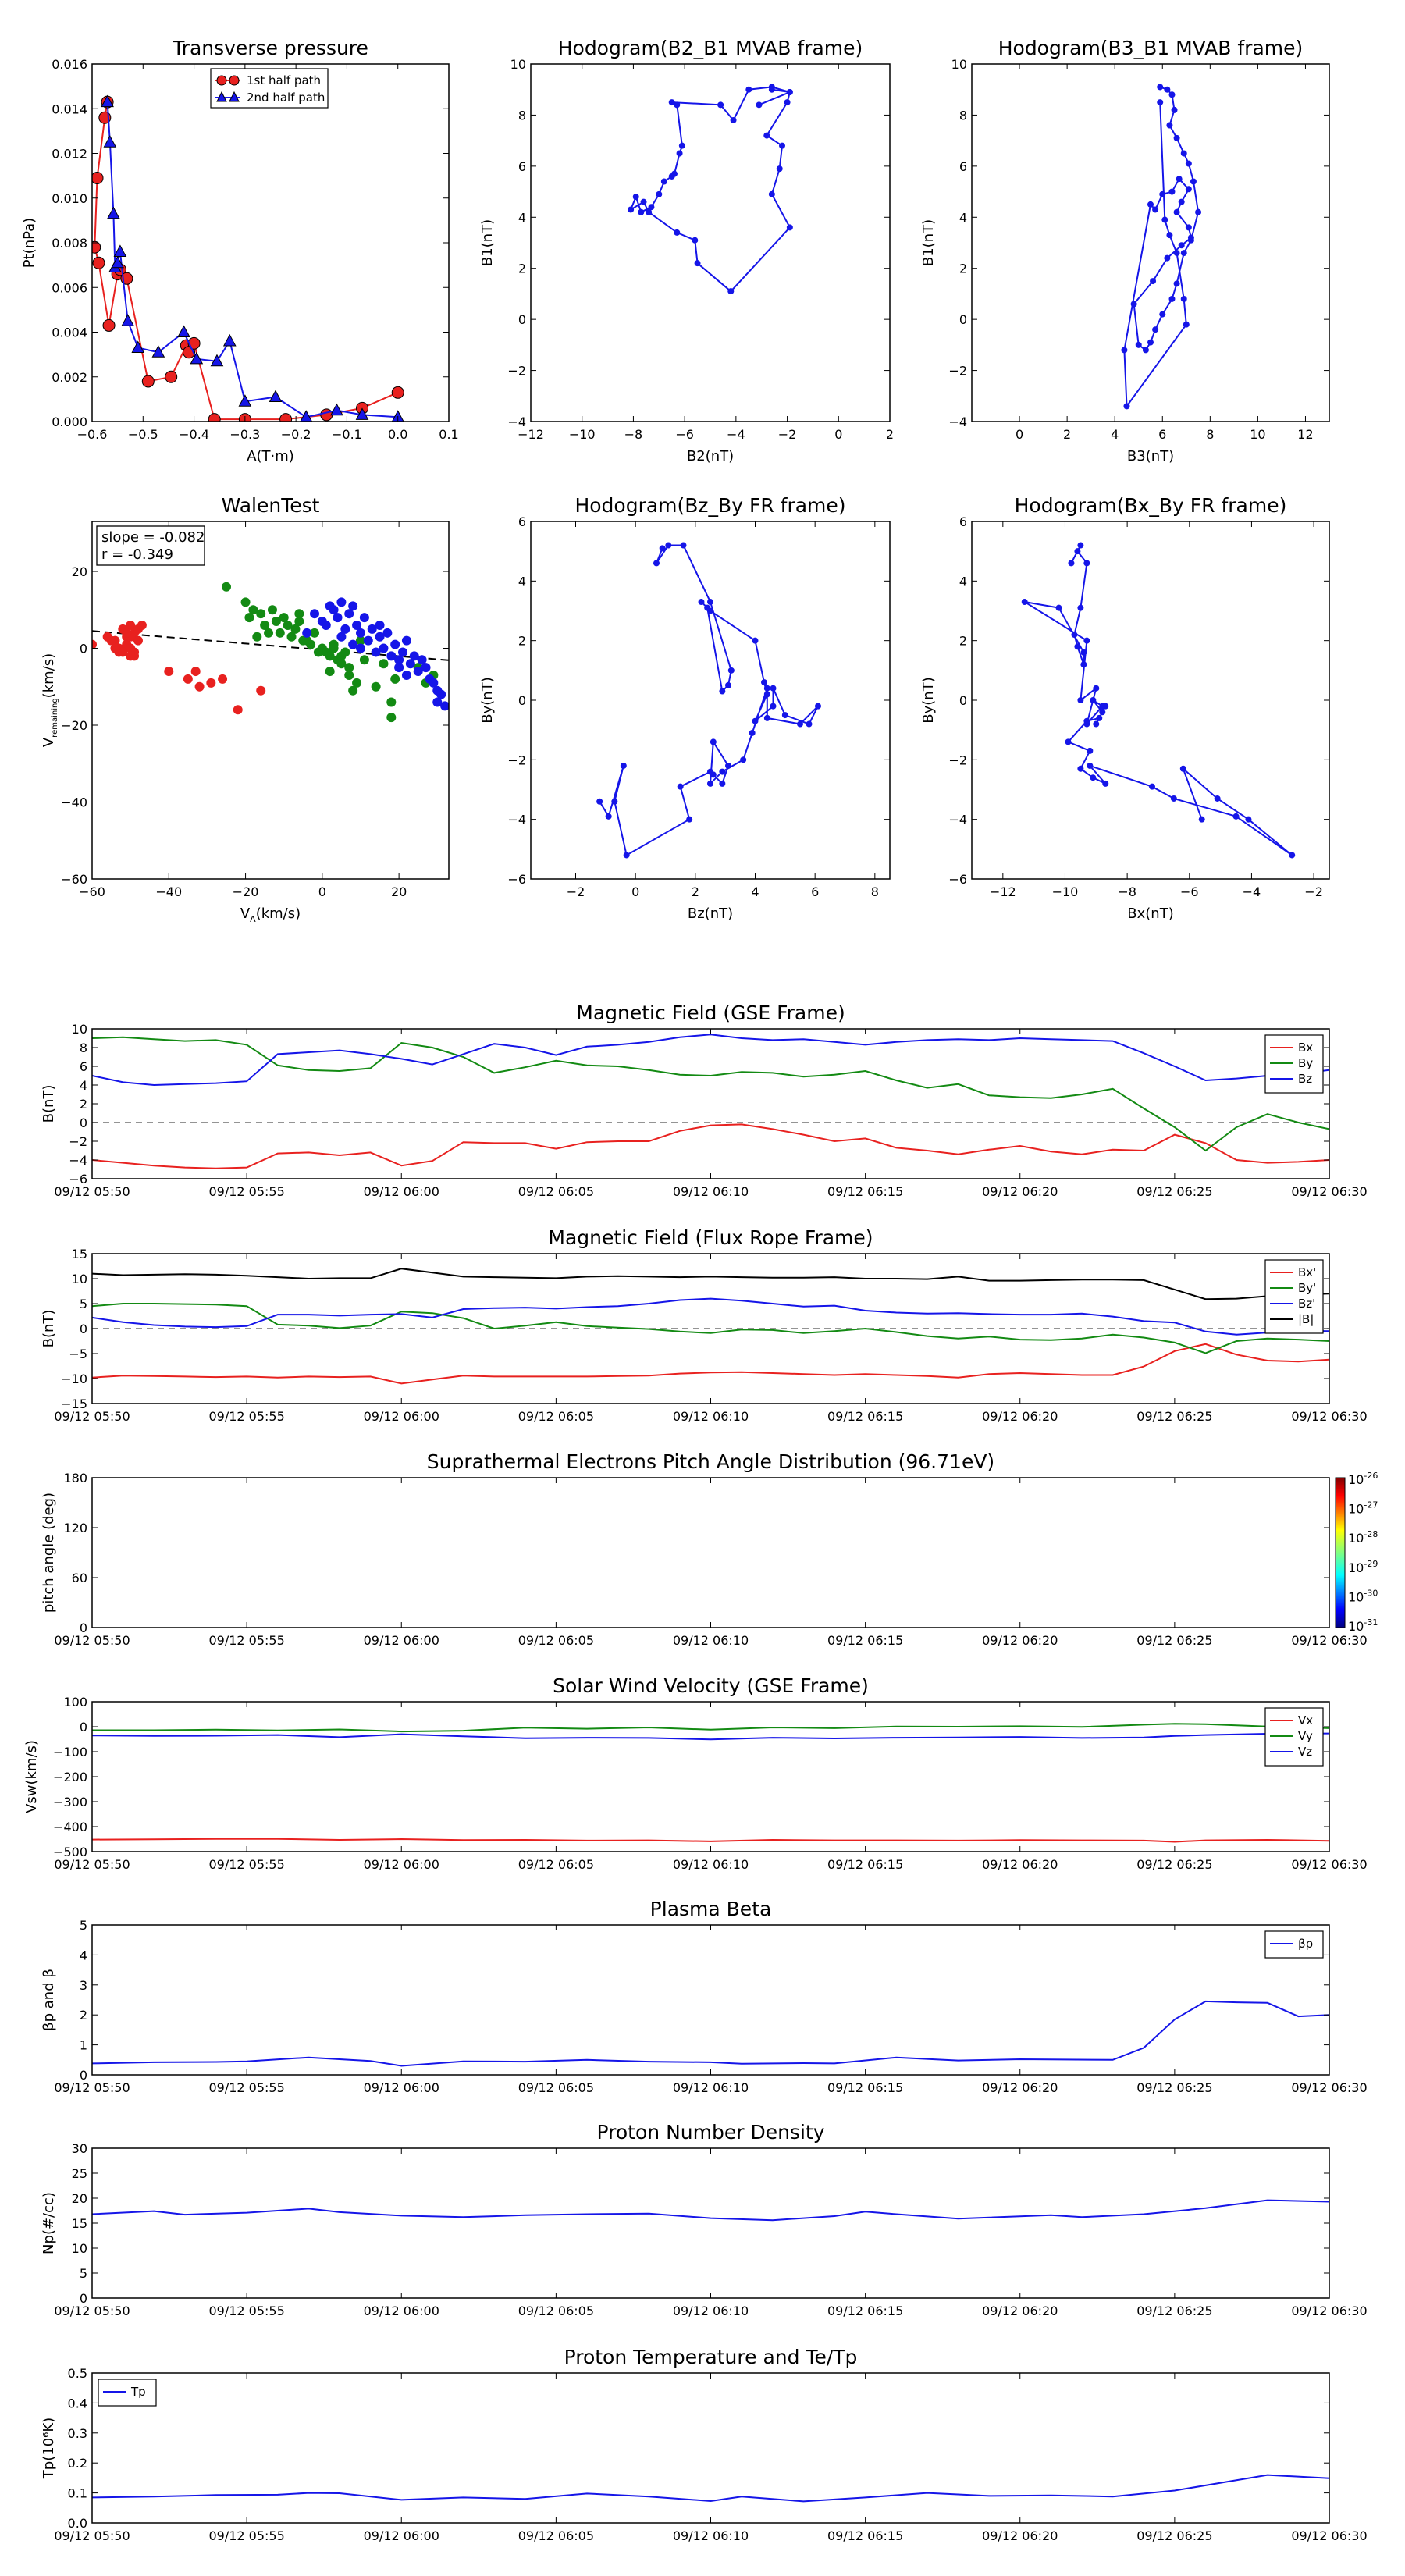 This screenshot has height=2576, width=1405. I want to click on magnetic-field-fr-series-bx-, so click(711, 1364).